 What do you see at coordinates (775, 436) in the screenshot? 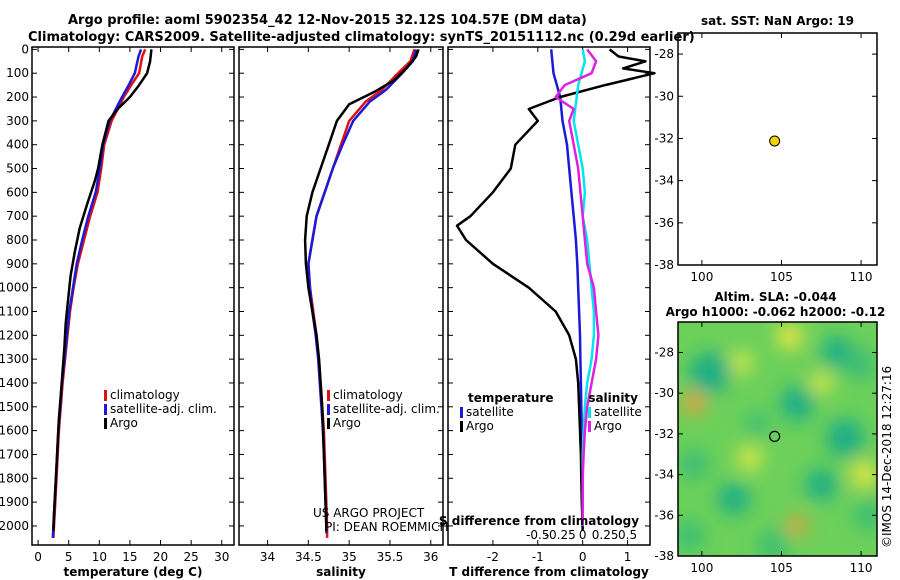
I see `float-location-ring` at bounding box center [775, 436].